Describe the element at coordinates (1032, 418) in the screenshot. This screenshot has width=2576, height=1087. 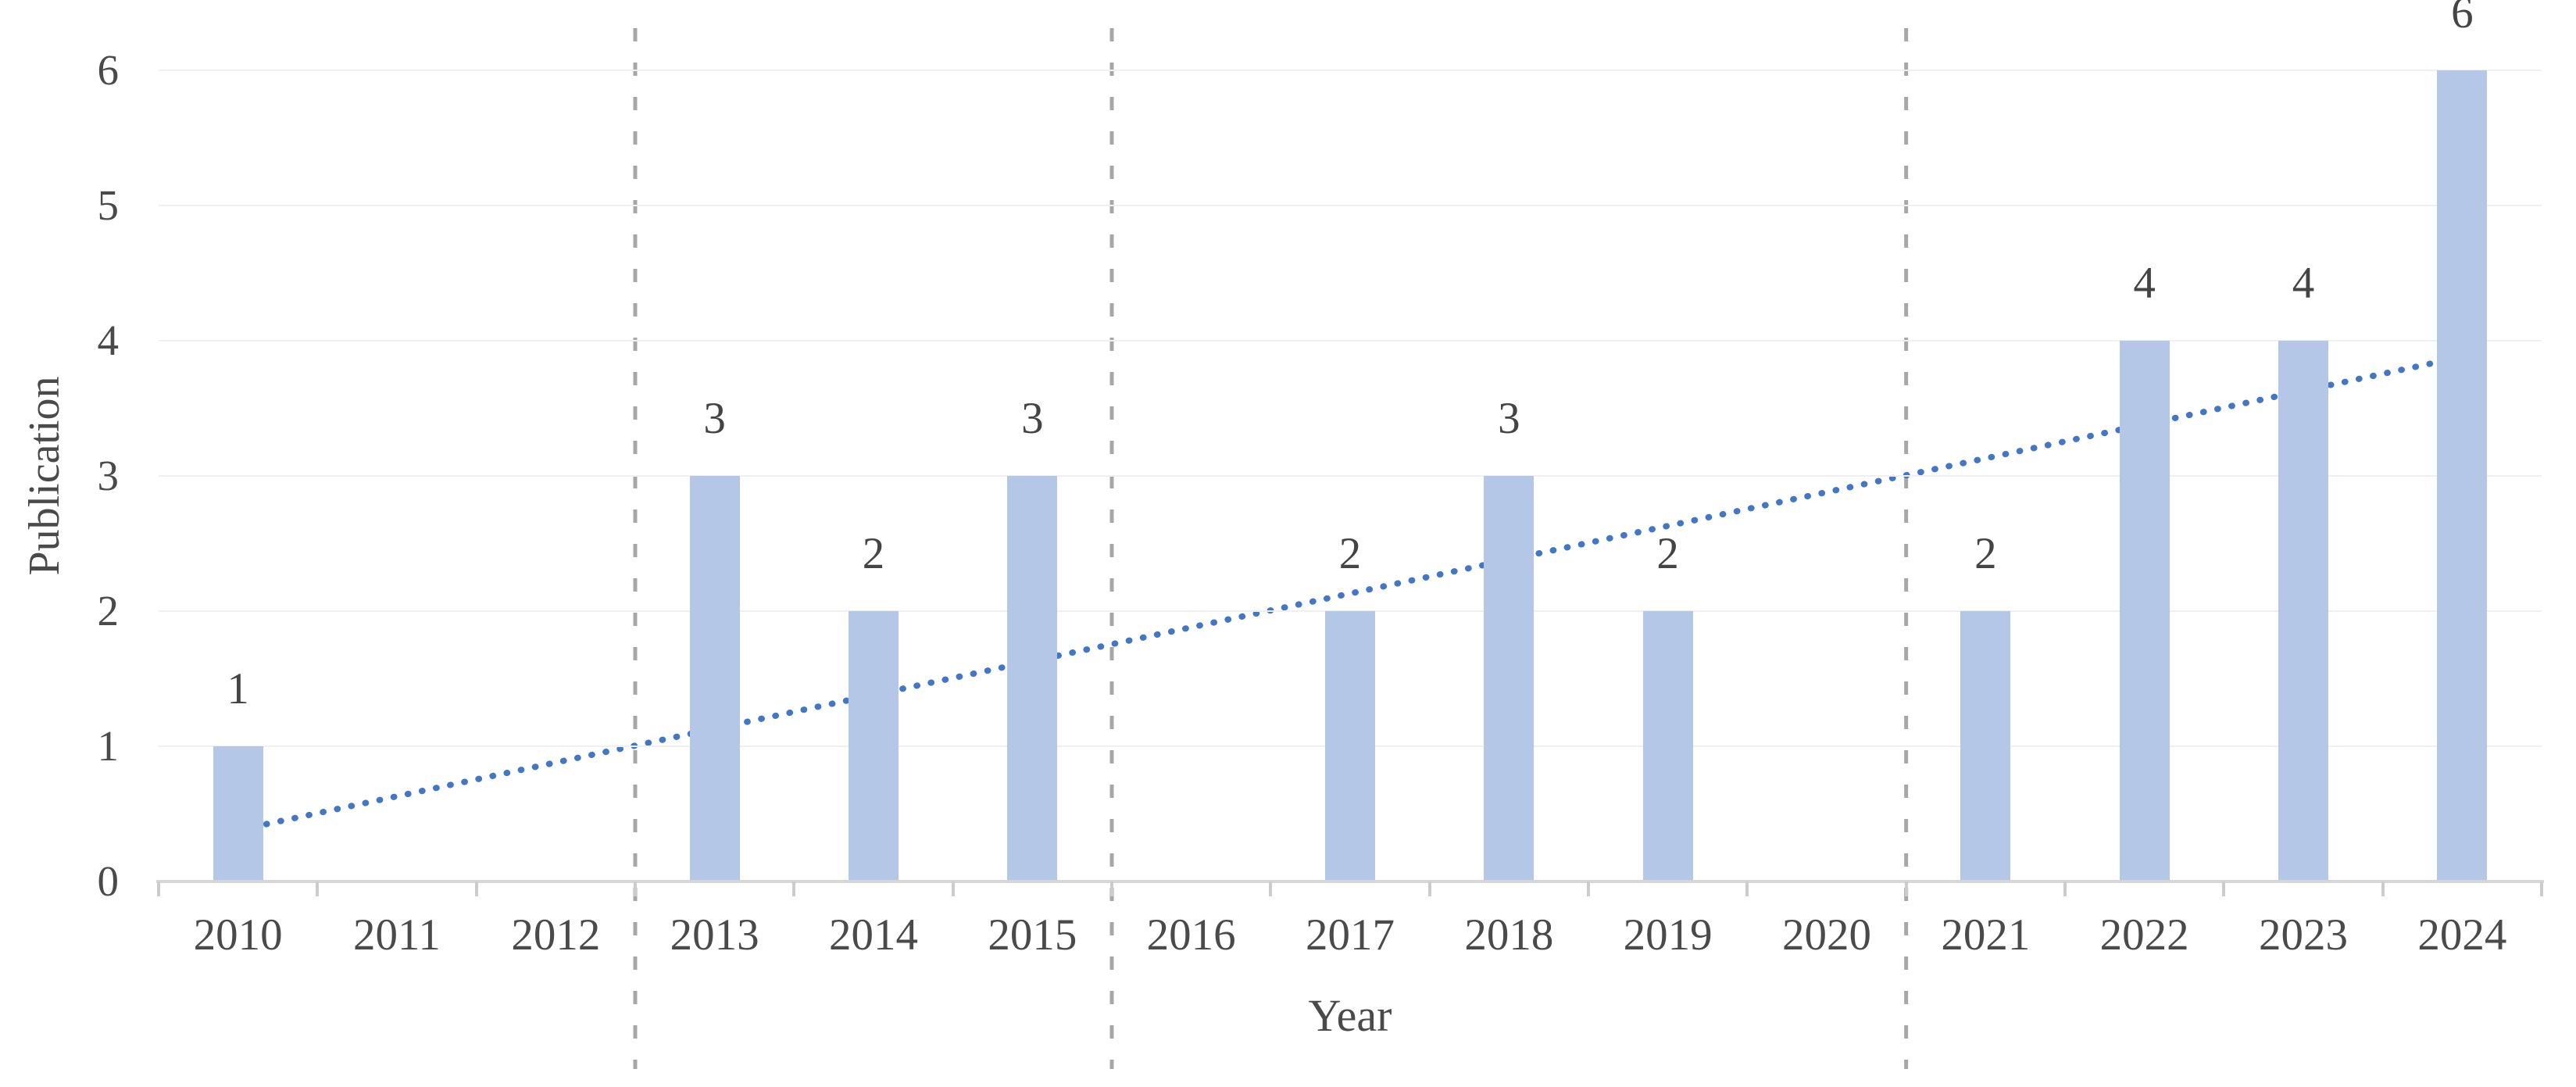
I see `bar-value-label-2015: 3` at that location.